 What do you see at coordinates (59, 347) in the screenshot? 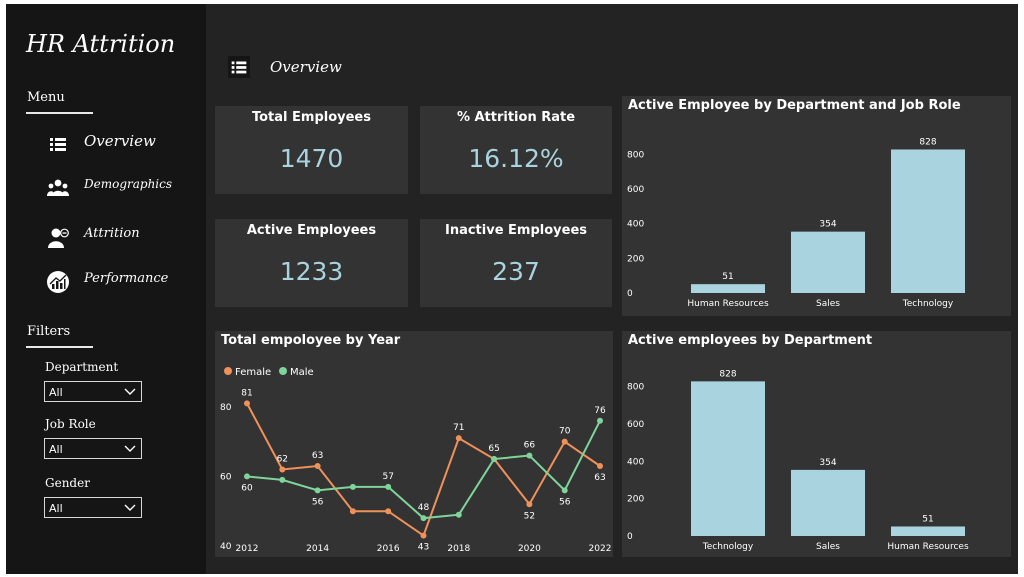
I see `filters-divider` at bounding box center [59, 347].